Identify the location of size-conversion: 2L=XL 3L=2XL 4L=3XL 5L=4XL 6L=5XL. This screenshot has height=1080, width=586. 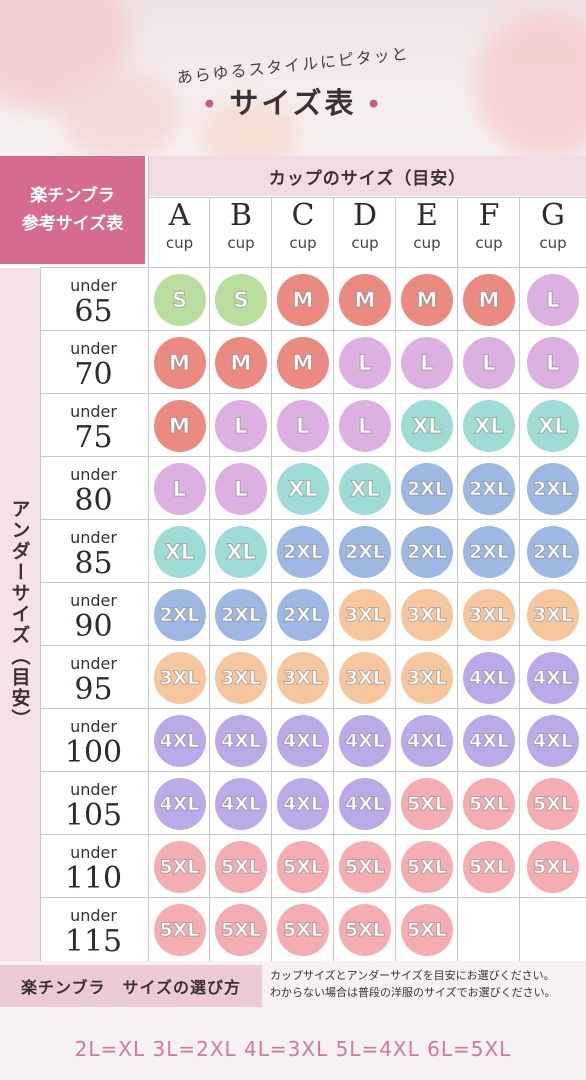
(293, 1049).